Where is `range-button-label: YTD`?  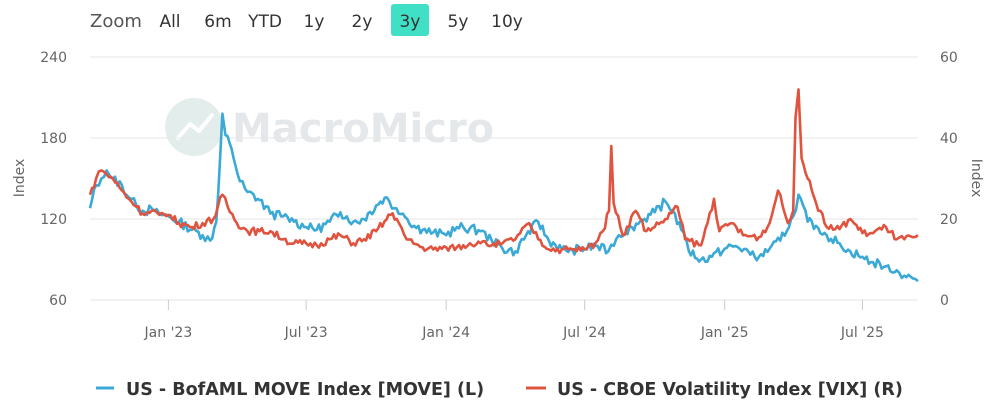
range-button-label: YTD is located at coordinates (264, 22).